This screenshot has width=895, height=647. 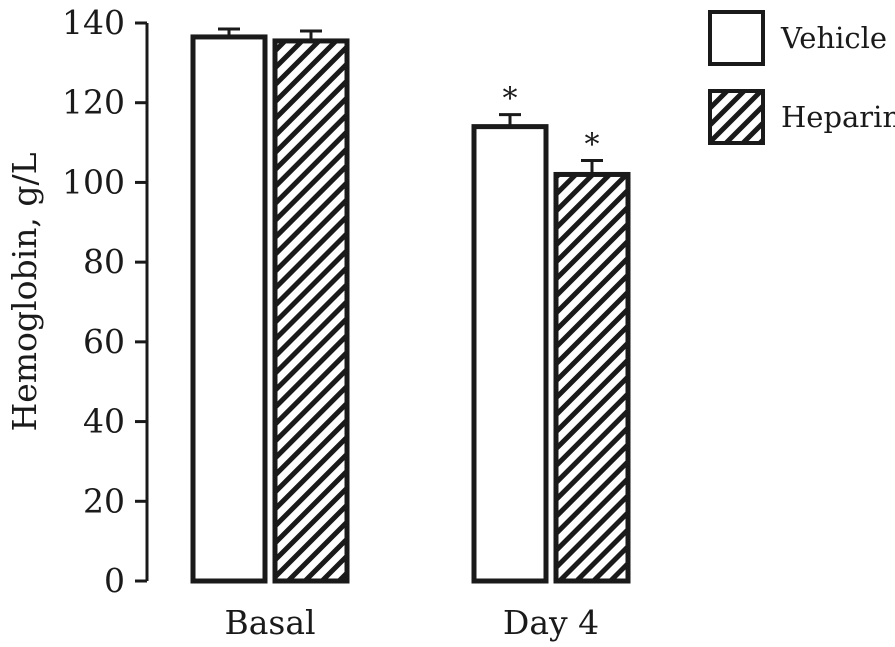 I want to click on legend: Vehicle Heparin, so click(x=801, y=77).